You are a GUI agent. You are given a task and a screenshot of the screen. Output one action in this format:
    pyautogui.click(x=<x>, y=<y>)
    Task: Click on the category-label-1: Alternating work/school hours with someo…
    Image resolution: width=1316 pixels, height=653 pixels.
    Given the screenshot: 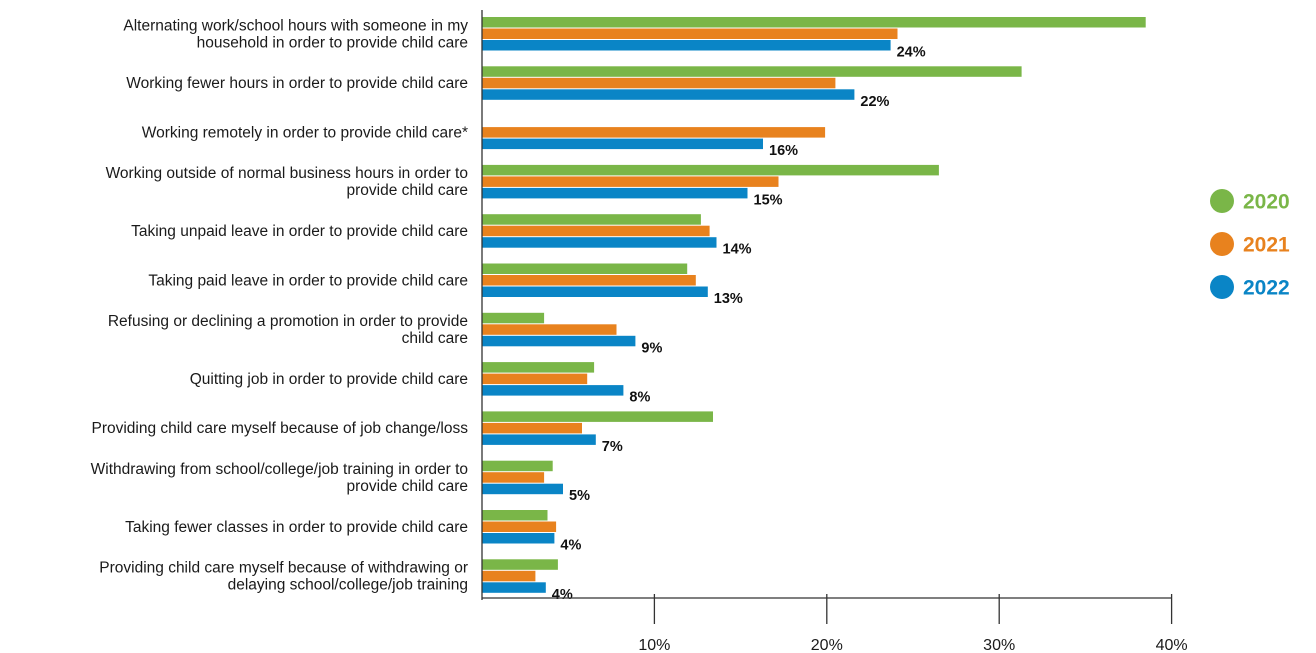 What is the action you would take?
    pyautogui.click(x=295, y=34)
    